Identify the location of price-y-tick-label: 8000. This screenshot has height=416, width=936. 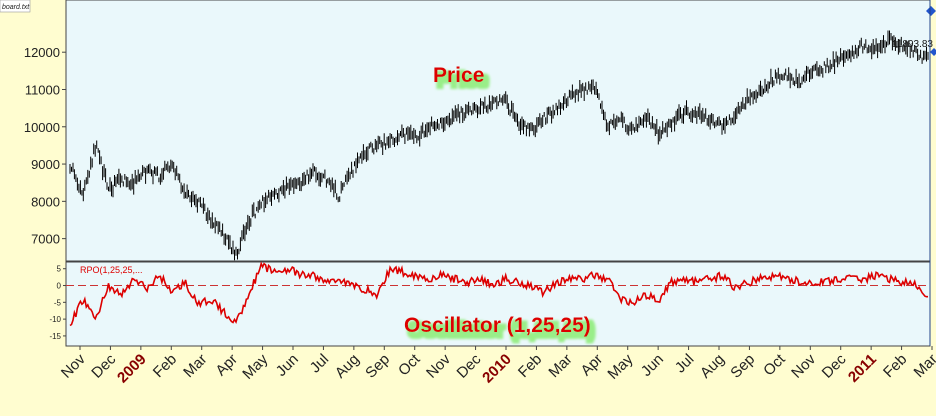
(45, 201).